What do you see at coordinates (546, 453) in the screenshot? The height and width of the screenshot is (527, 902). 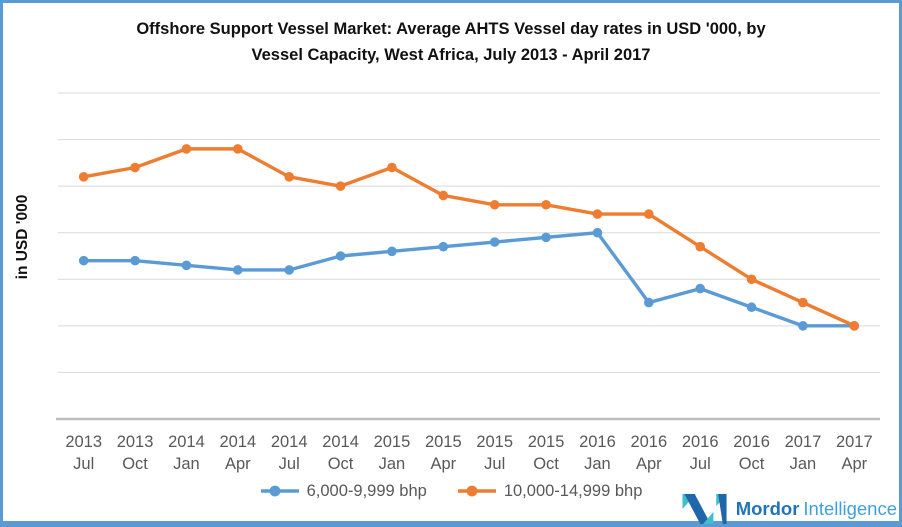 I see `x-tick-label: 2015 Oct` at bounding box center [546, 453].